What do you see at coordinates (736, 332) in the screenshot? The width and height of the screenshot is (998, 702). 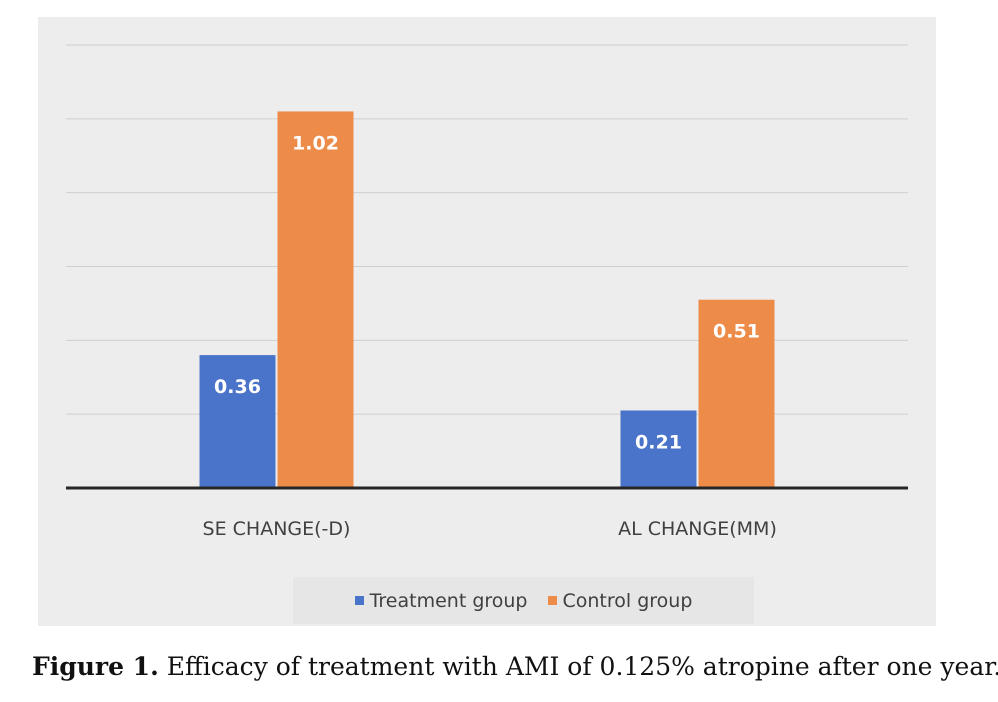 I see `data-label-control-1: 0.51` at bounding box center [736, 332].